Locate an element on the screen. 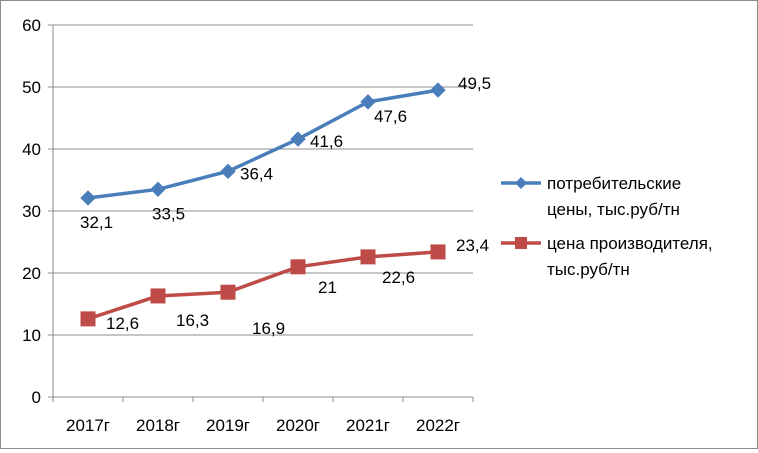  y-tick-label: 0 is located at coordinates (36, 397).